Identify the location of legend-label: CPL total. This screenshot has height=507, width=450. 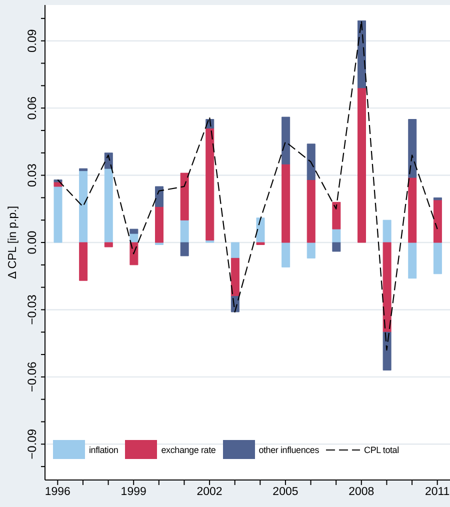
(381, 449).